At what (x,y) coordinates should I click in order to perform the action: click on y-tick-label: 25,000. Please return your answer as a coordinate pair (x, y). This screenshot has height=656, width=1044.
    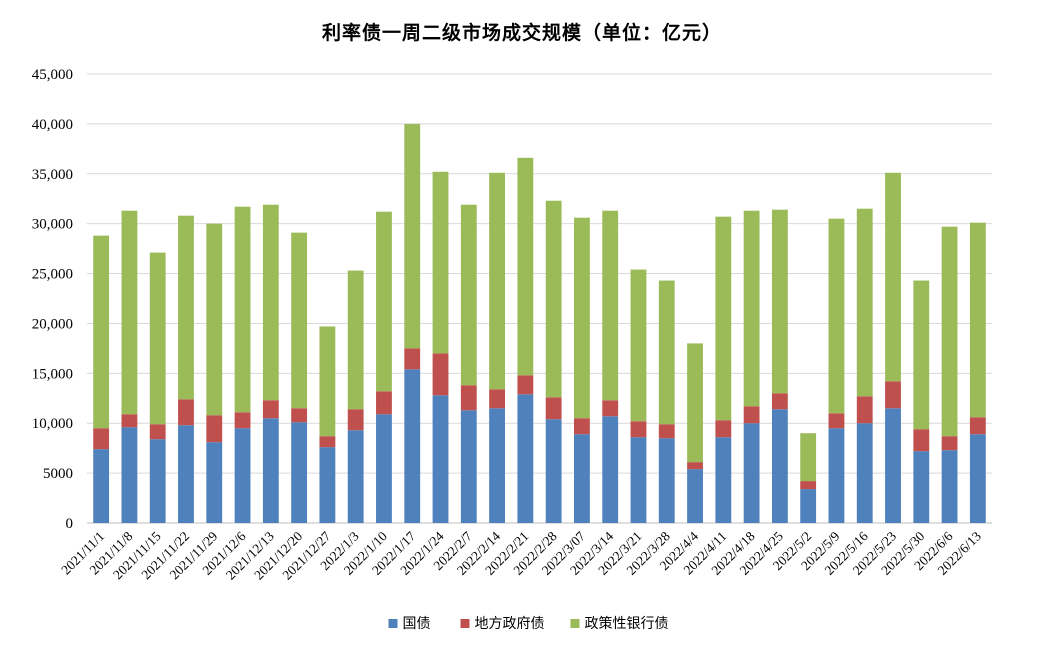
    Looking at the image, I should click on (52, 275).